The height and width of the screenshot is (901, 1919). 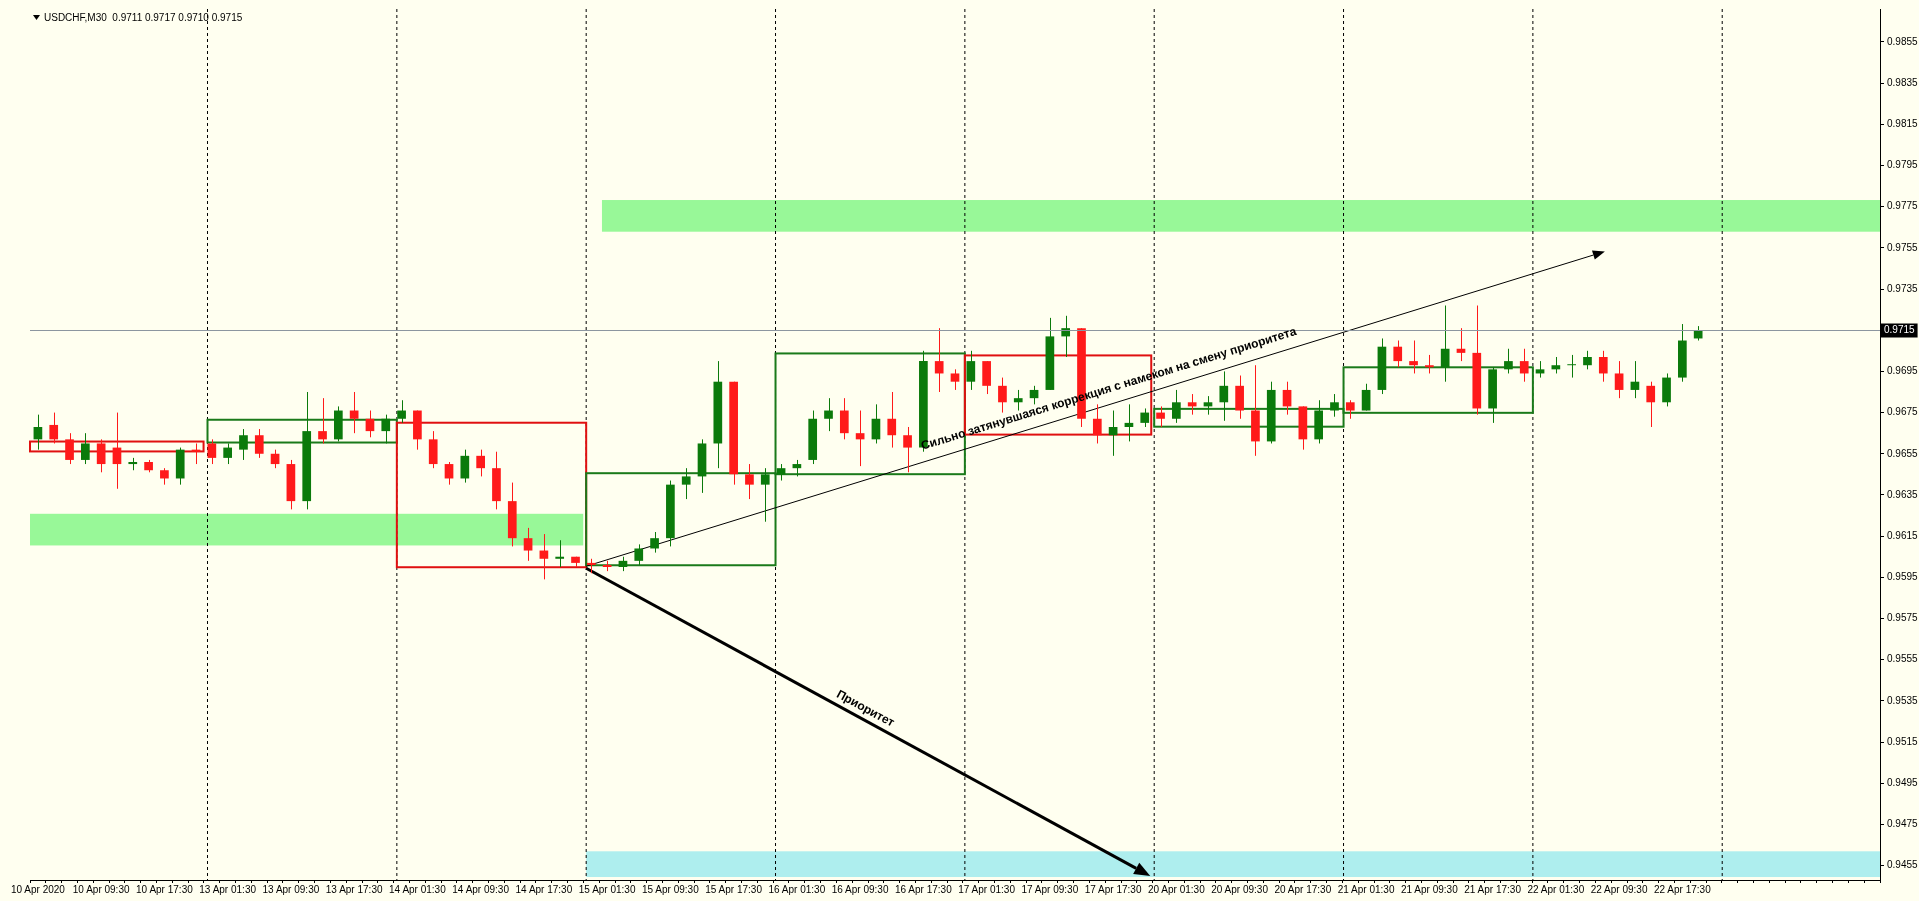 I want to click on y-tick-label: 0.9695, so click(x=1903, y=371).